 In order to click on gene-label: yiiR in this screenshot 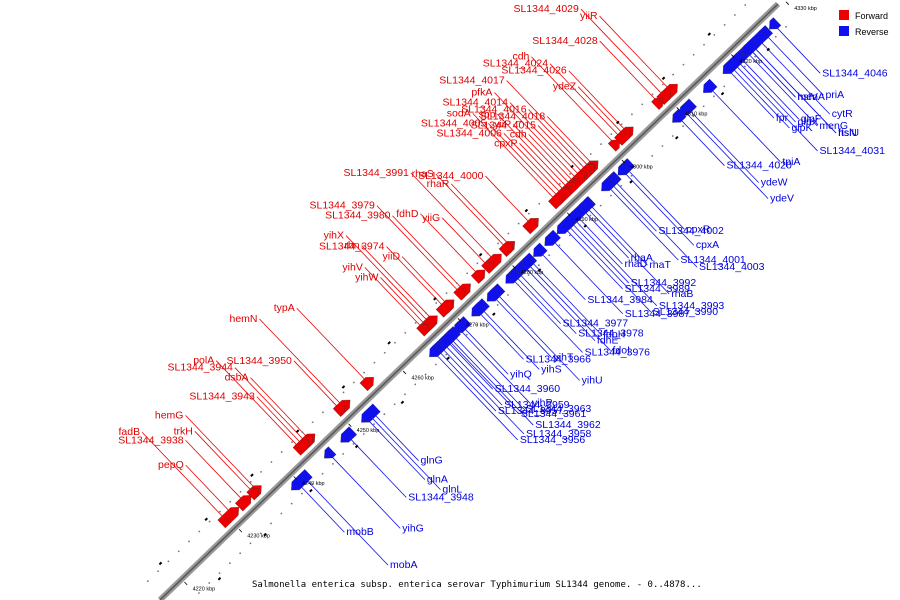, I will do `click(589, 16)`.